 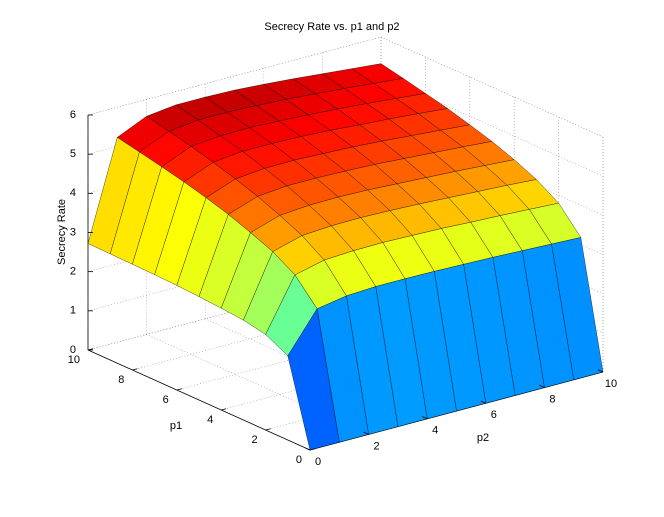 I want to click on y-tick-label: 0, so click(x=299, y=460).